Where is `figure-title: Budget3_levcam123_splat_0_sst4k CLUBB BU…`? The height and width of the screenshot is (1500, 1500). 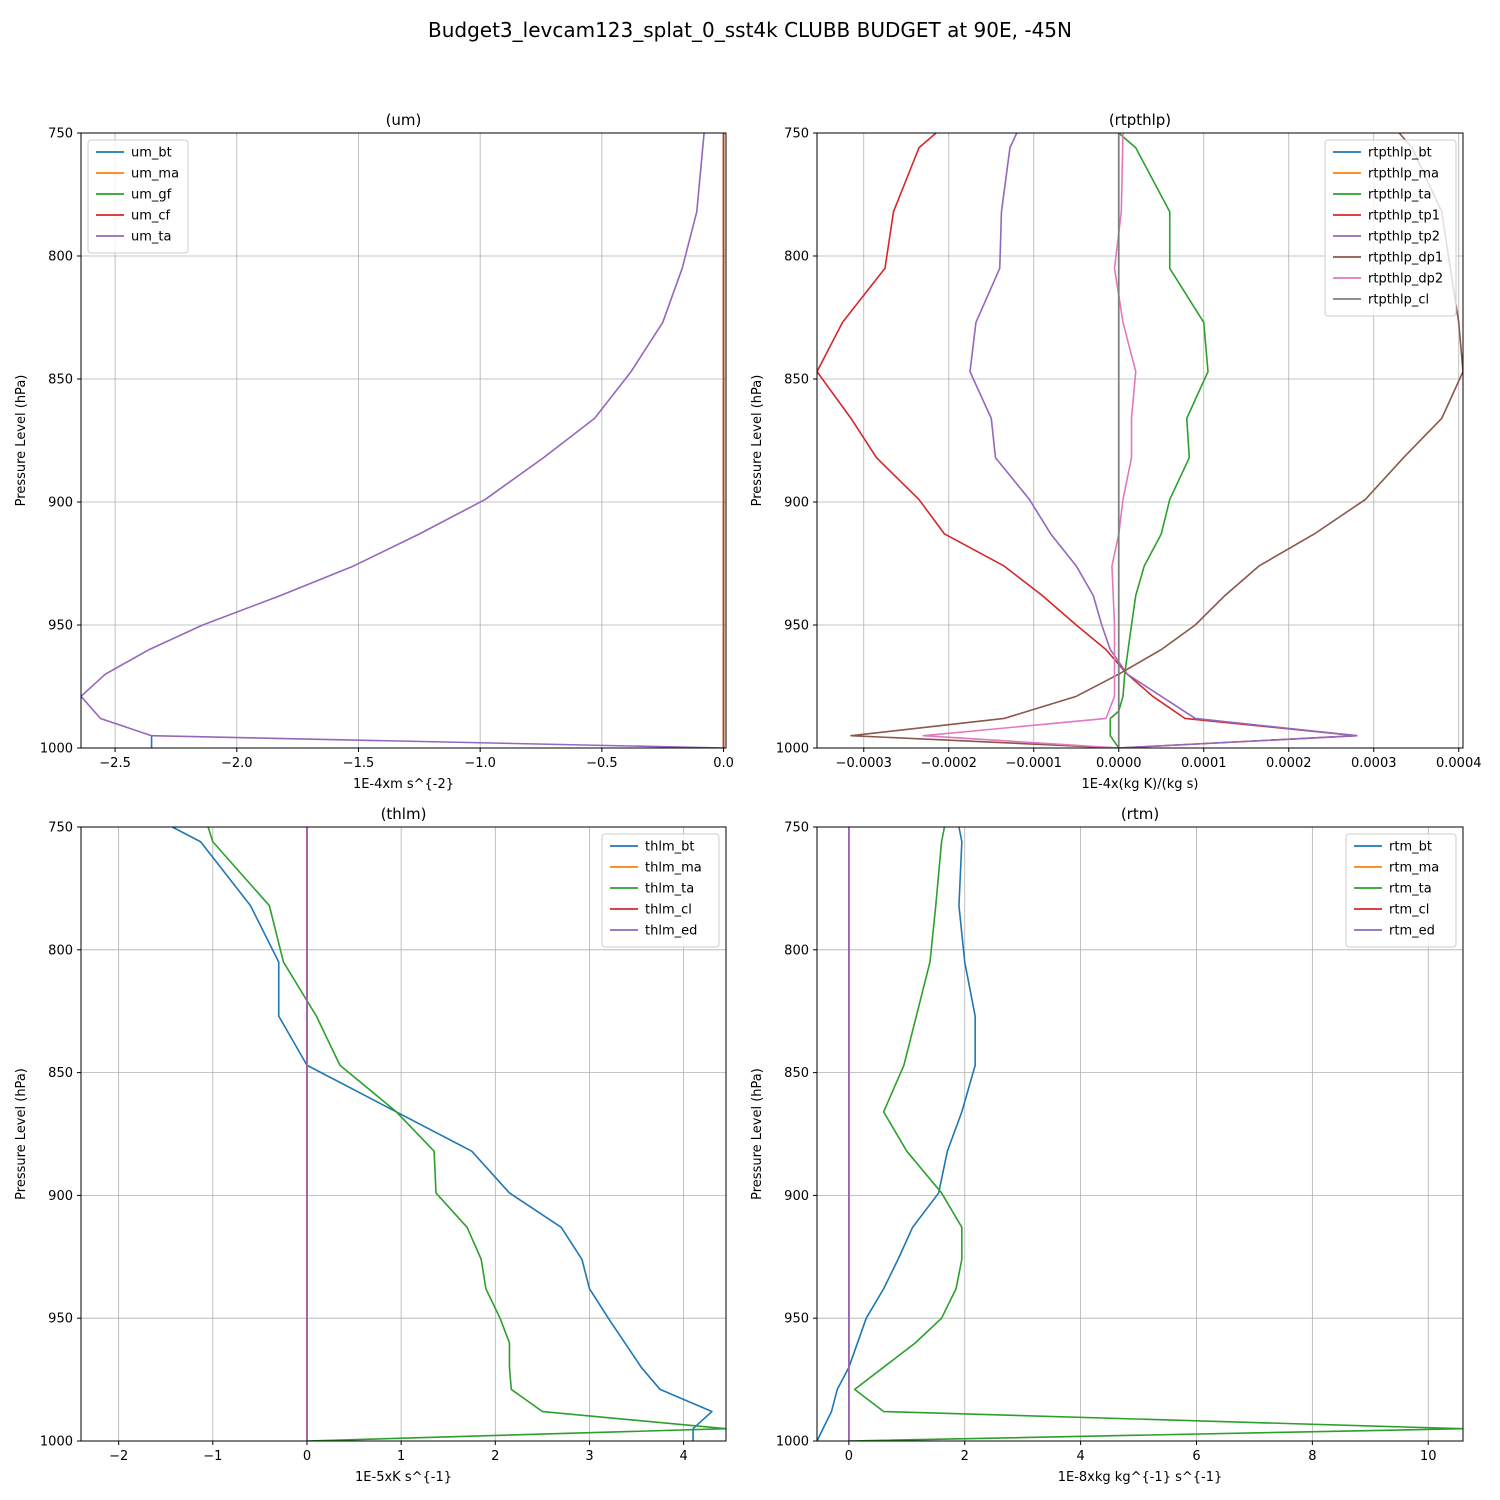
figure-title: Budget3_levcam123_splat_0_sst4k CLUBB BU… is located at coordinates (750, 30).